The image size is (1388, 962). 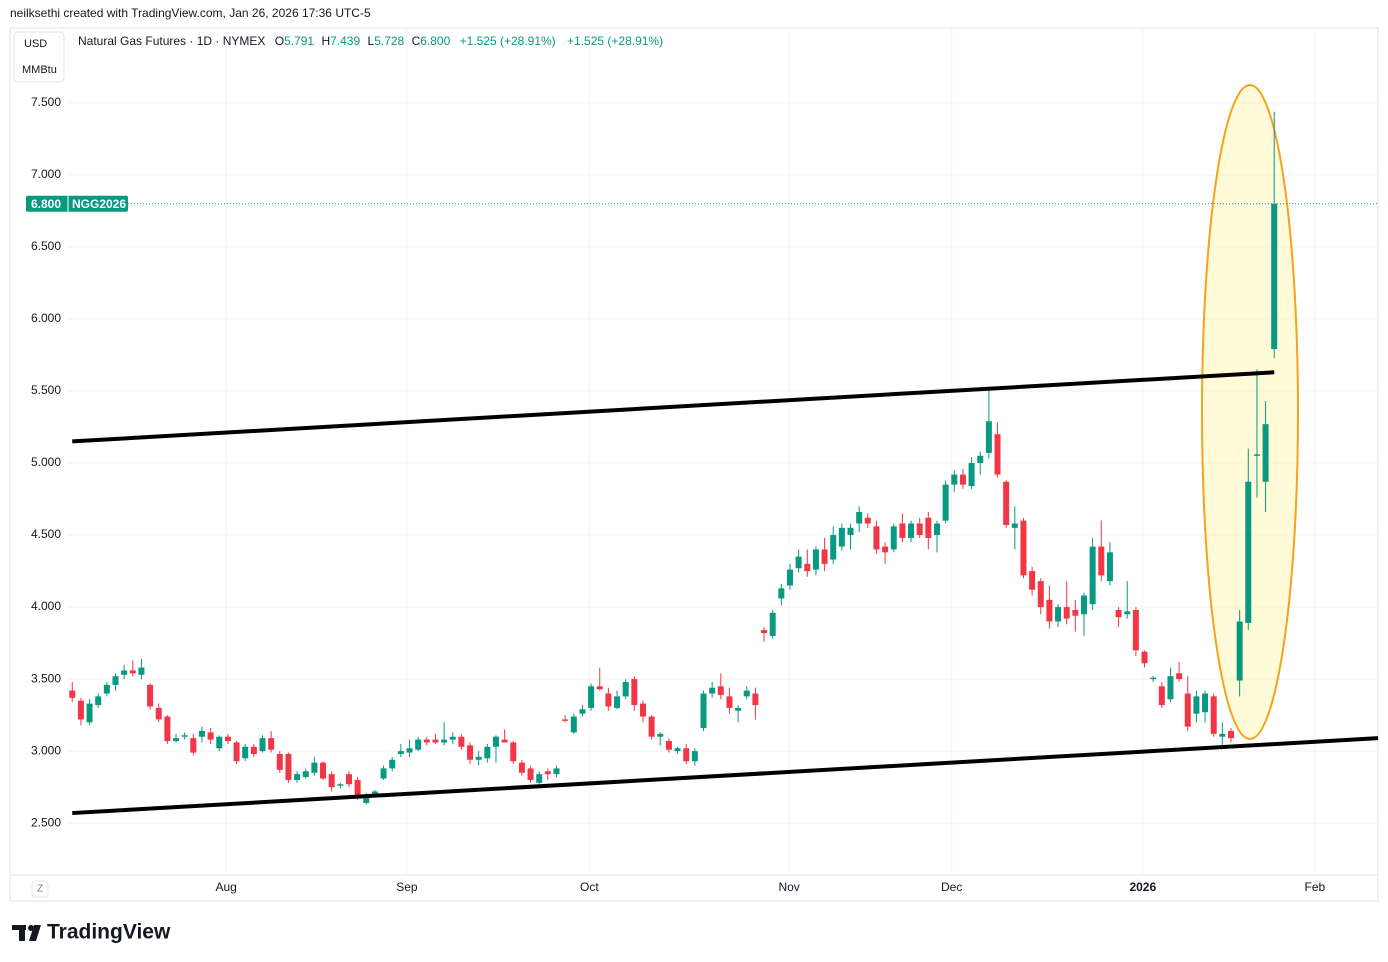 I want to click on y-tick-label: 6.500, so click(x=46, y=246).